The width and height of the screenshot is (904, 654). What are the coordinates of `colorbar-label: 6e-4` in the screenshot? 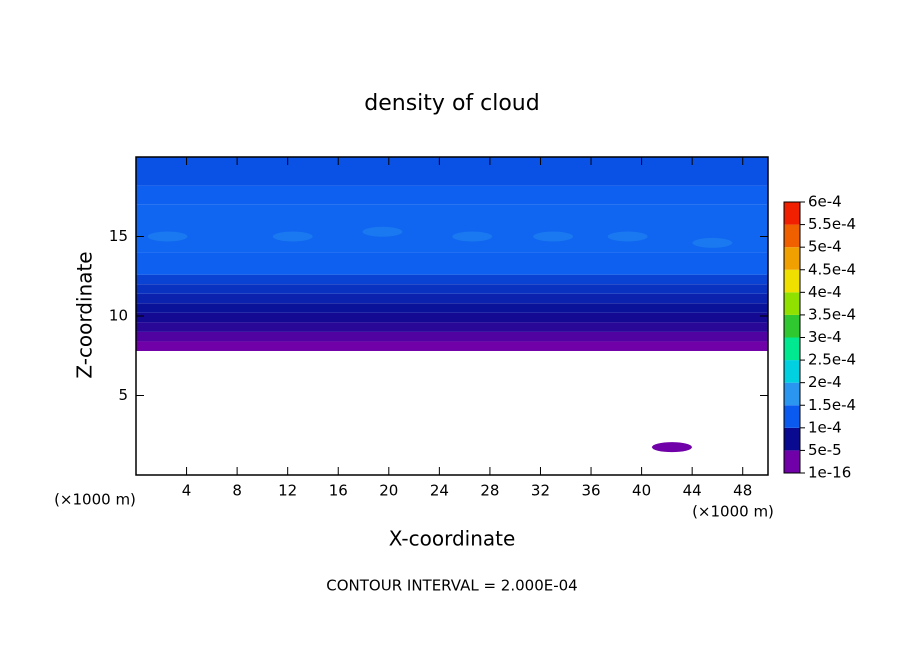 It's located at (825, 202).